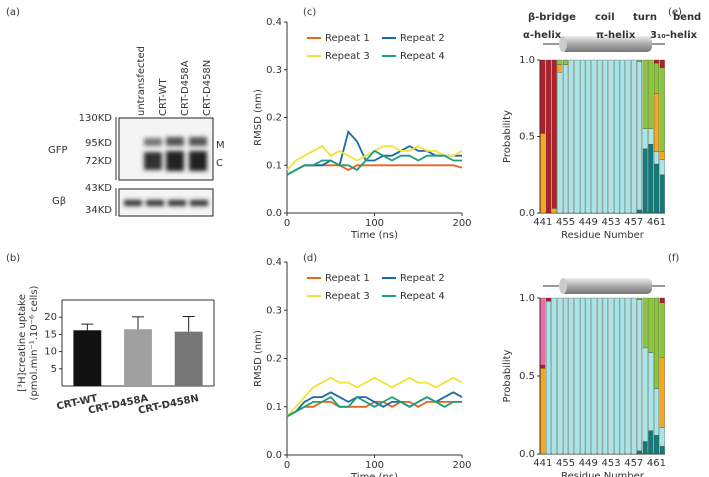 The height and width of the screenshot is (477, 709). What do you see at coordinates (675, 12) in the screenshot?
I see `panel-label: (e)` at bounding box center [675, 12].